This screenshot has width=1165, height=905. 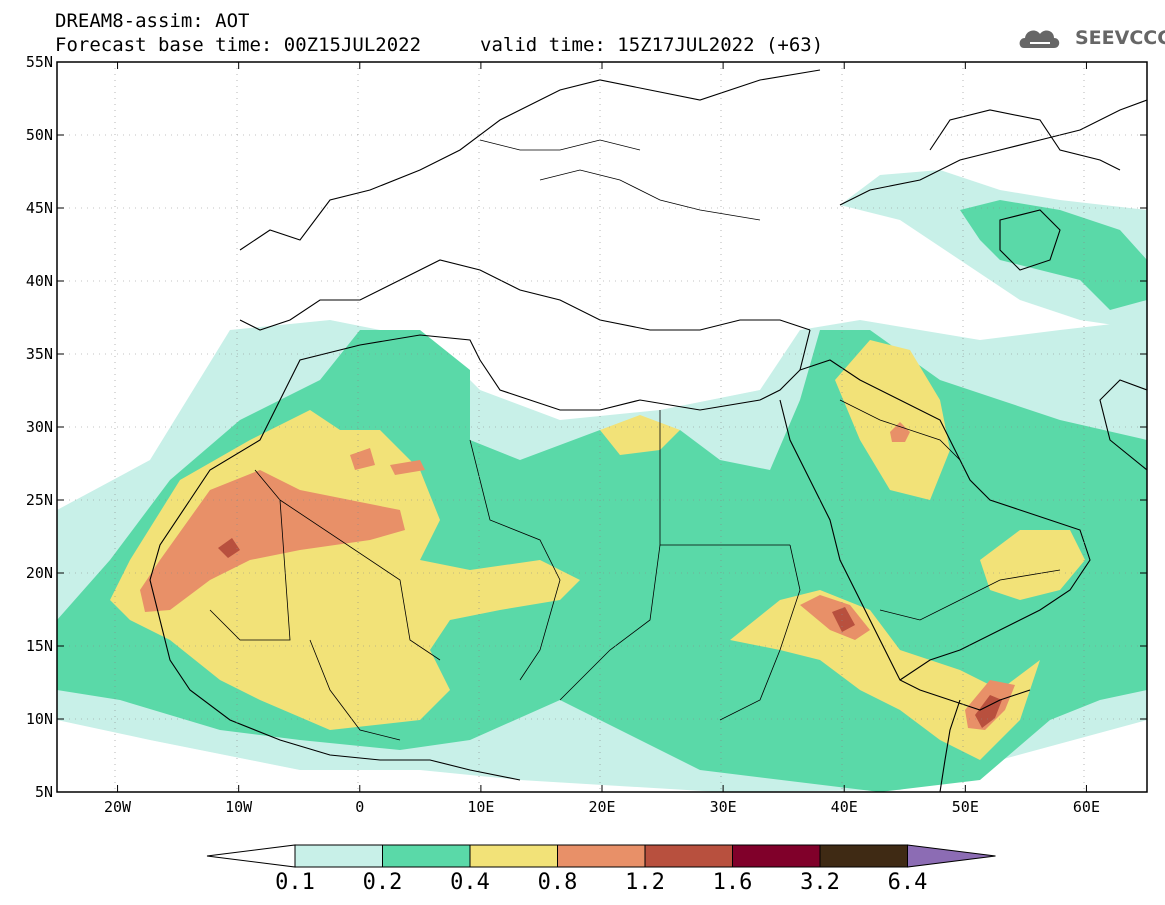 What do you see at coordinates (39, 208) in the screenshot?
I see `lat-label: 45N` at bounding box center [39, 208].